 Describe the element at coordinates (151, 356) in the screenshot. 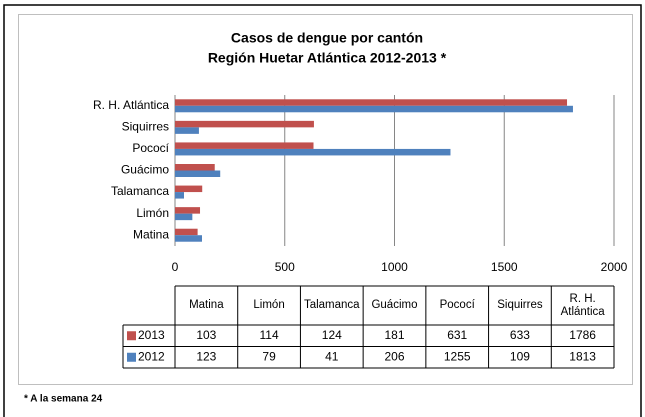

I see `legend-label: 2012` at that location.